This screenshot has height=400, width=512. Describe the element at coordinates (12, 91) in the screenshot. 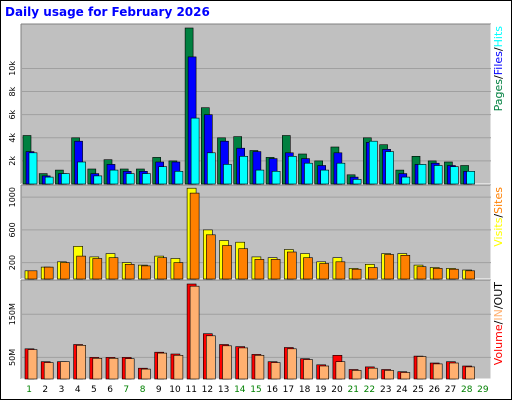

I see `y-tick-label: 8k` at that location.